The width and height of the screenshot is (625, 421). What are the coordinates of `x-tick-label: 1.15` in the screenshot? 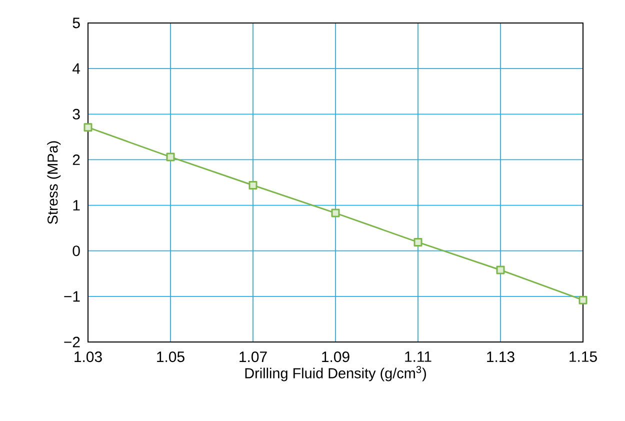 It's located at (583, 357).